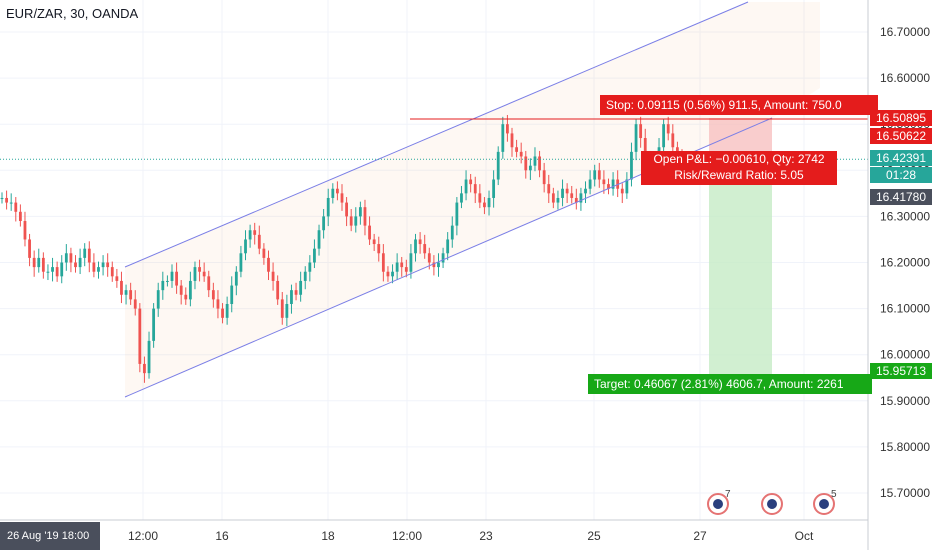 The image size is (932, 550). What do you see at coordinates (834, 494) in the screenshot?
I see `event-count: 5` at bounding box center [834, 494].